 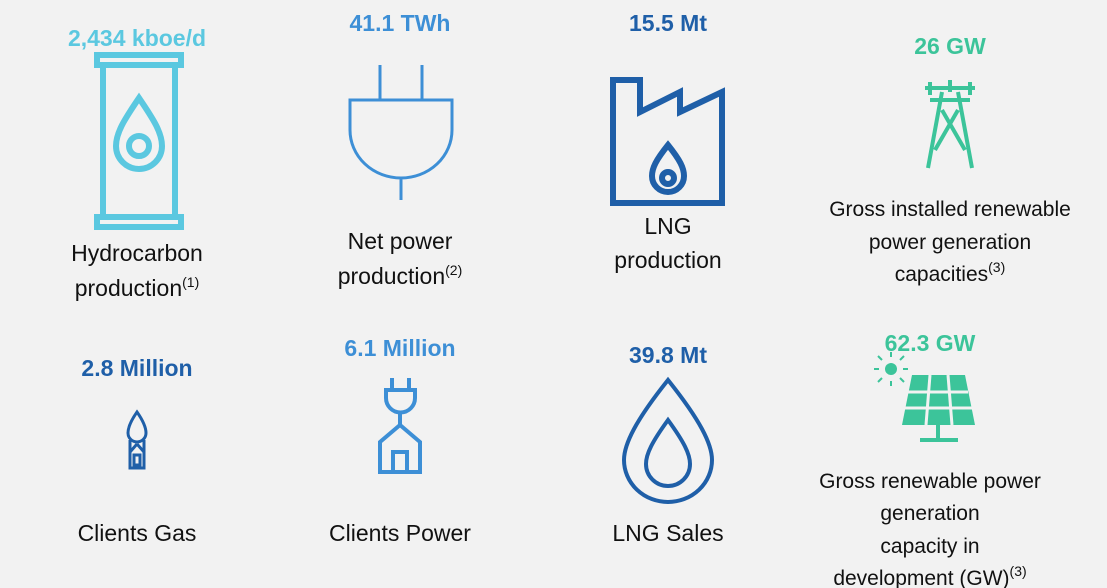 I want to click on metric-value: 41.1 TWh, so click(x=400, y=23).